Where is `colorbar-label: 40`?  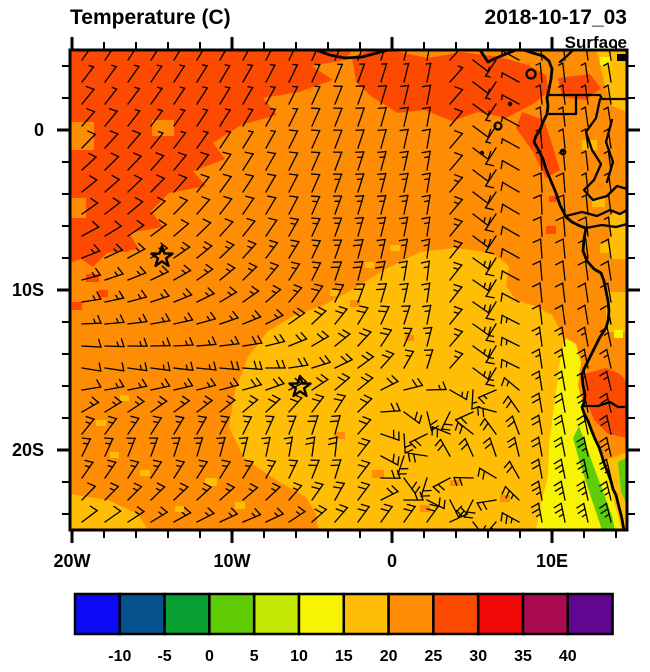
colorbar-label: 40 is located at coordinates (568, 656).